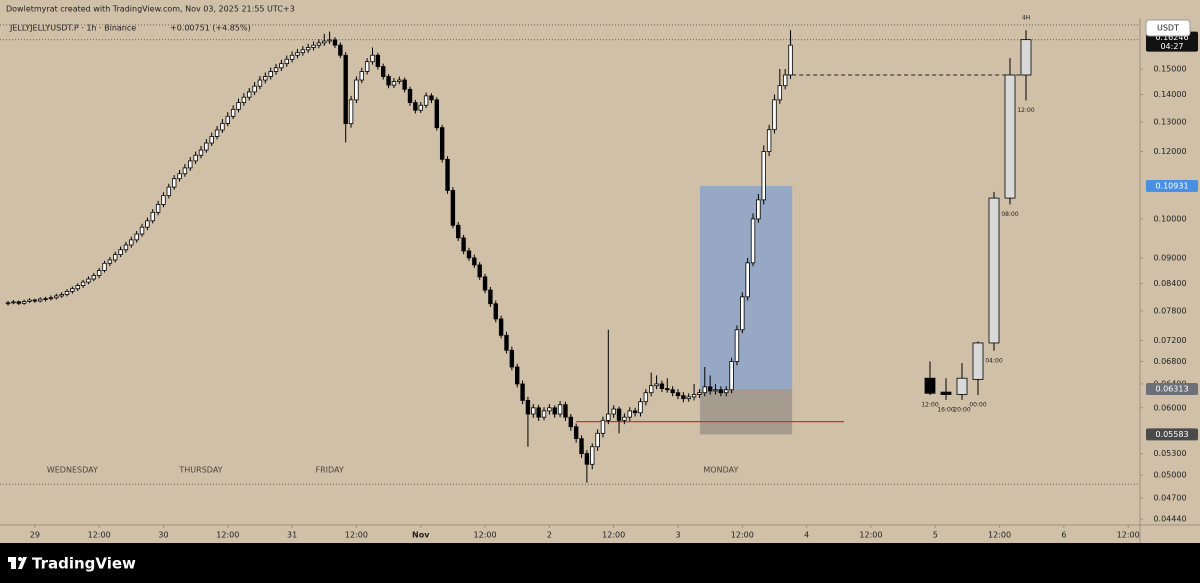  I want to click on price-label: 0.06313, so click(1171, 388).